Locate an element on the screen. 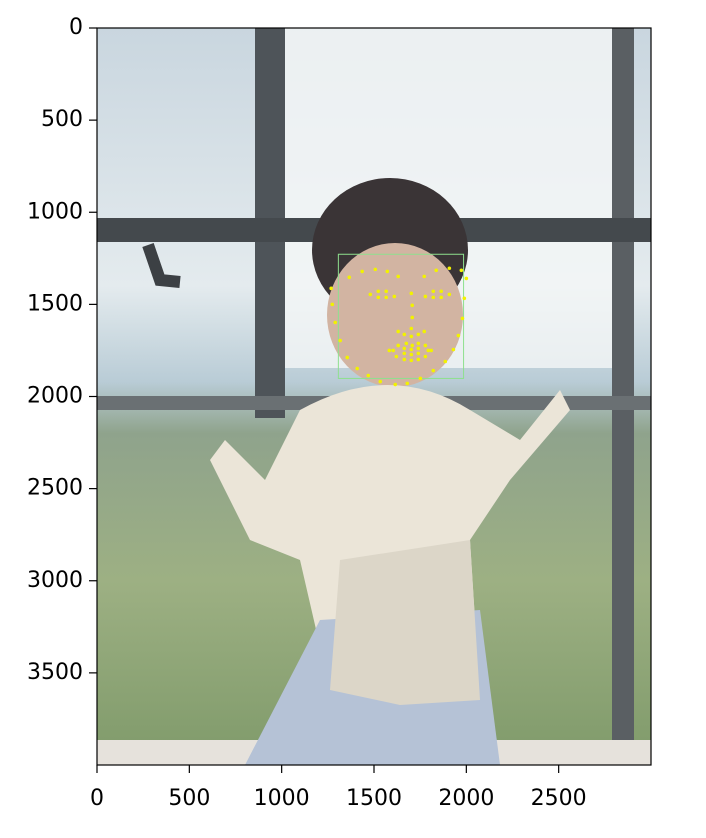 This screenshot has height=838, width=706. face-box is located at coordinates (401, 316).